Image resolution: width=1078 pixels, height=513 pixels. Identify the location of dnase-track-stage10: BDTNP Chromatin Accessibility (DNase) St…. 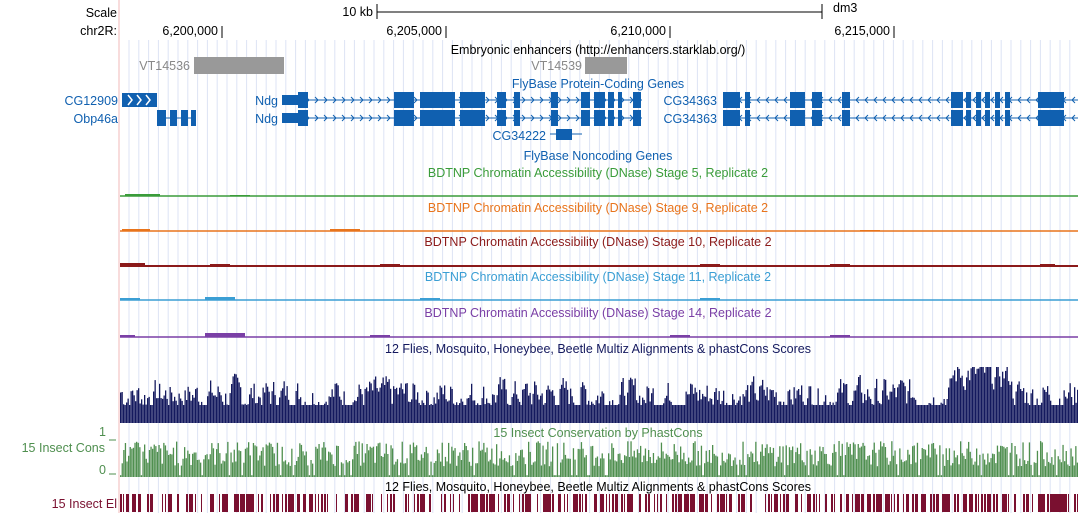
(599, 251).